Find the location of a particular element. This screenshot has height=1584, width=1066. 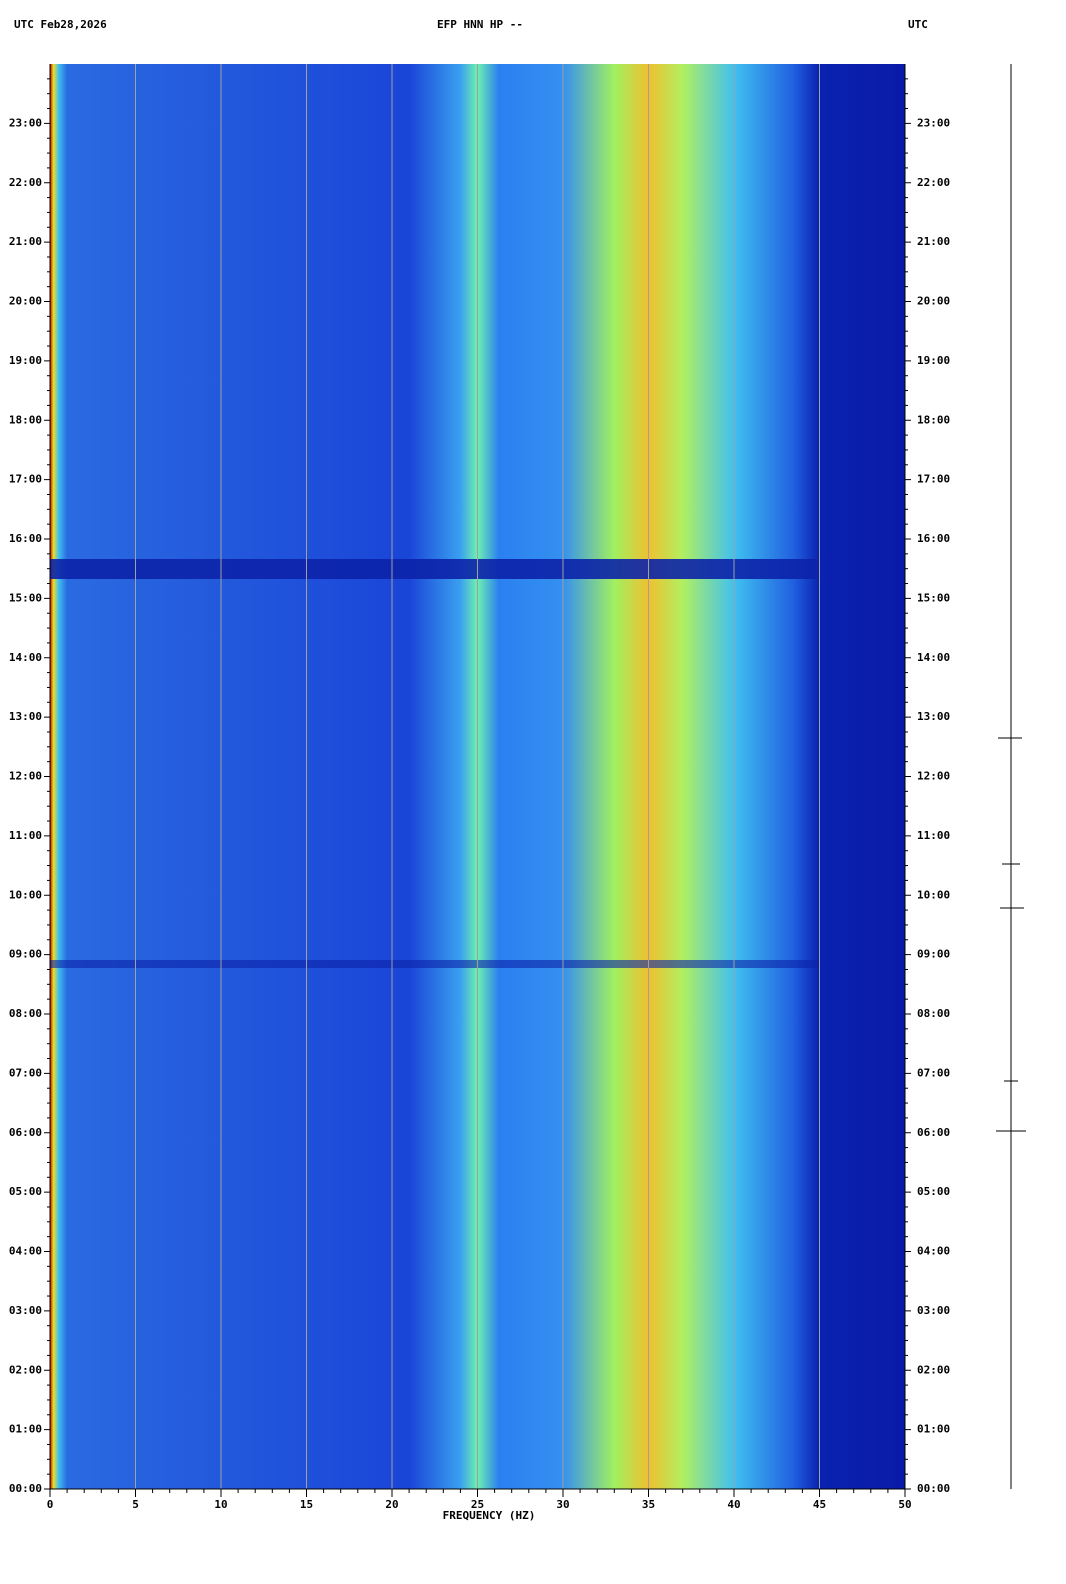

x-axis-title: FREQUENCY (HZ) is located at coordinates (489, 1515).